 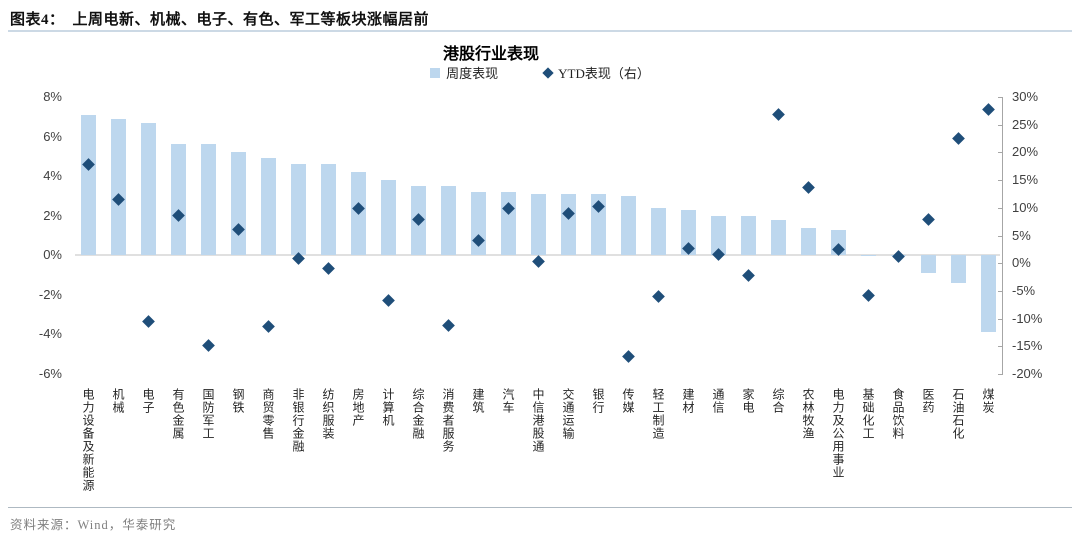 What do you see at coordinates (568, 414) in the screenshot?
I see `category-label: 交通运输` at bounding box center [568, 414].